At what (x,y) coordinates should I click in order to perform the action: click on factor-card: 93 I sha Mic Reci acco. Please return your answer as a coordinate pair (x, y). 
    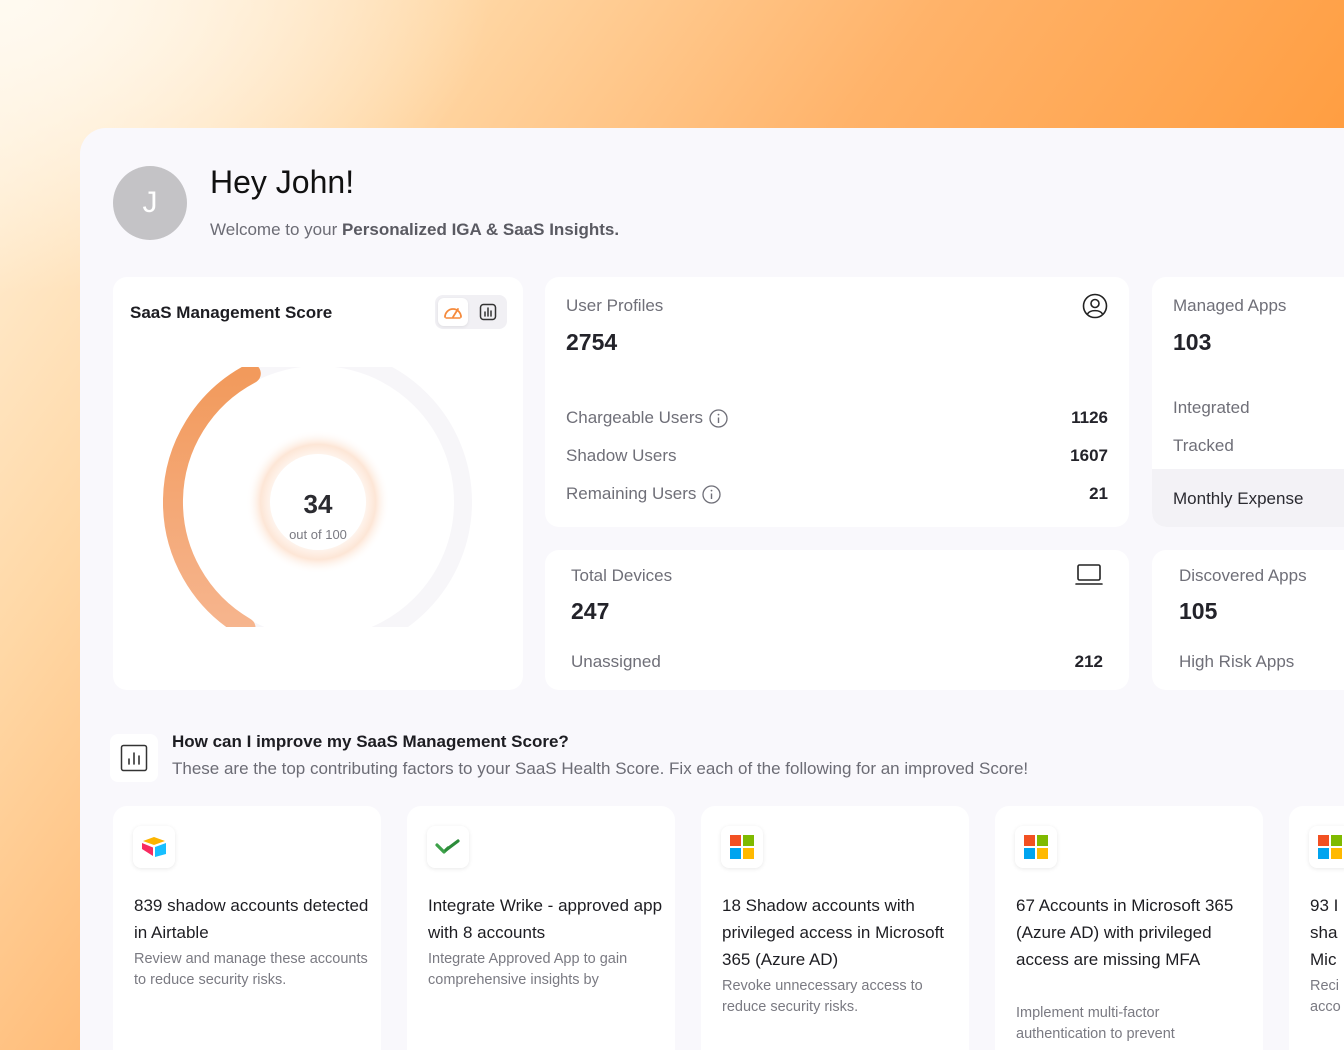
    Looking at the image, I should click on (1316, 928).